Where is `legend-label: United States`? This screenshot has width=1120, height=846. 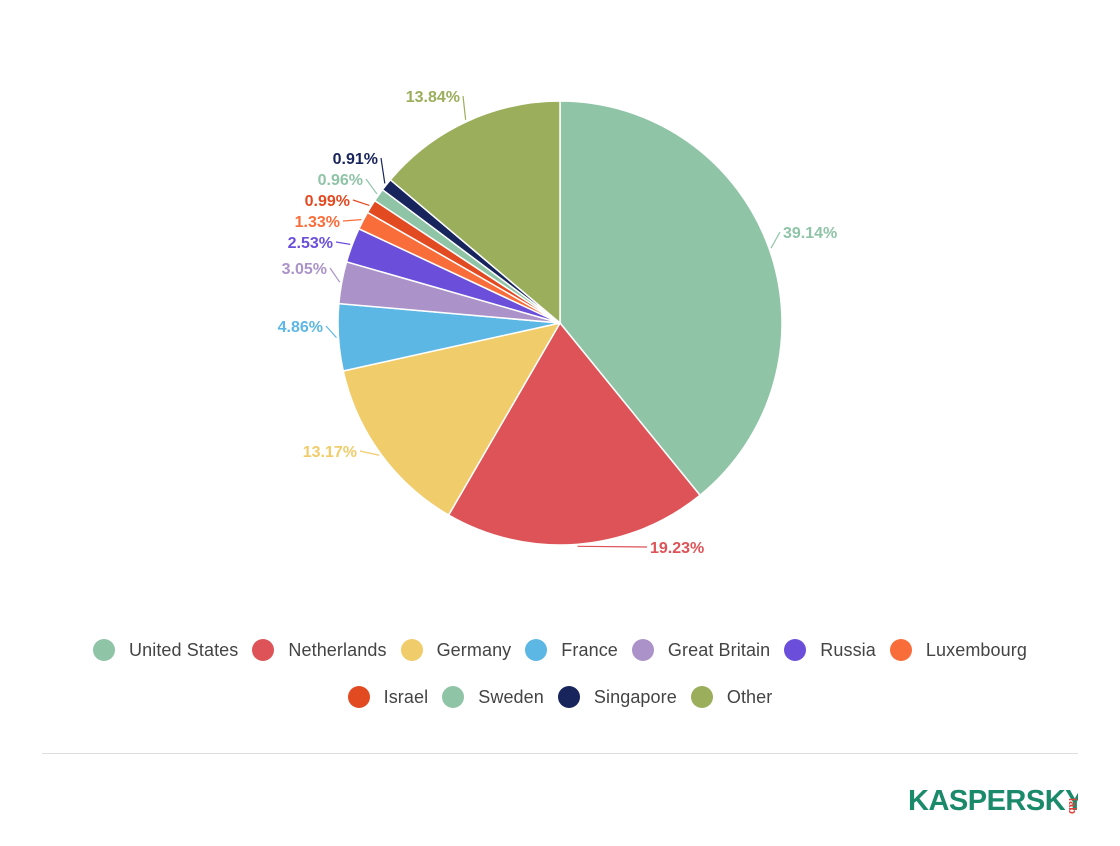
legend-label: United States is located at coordinates (184, 649).